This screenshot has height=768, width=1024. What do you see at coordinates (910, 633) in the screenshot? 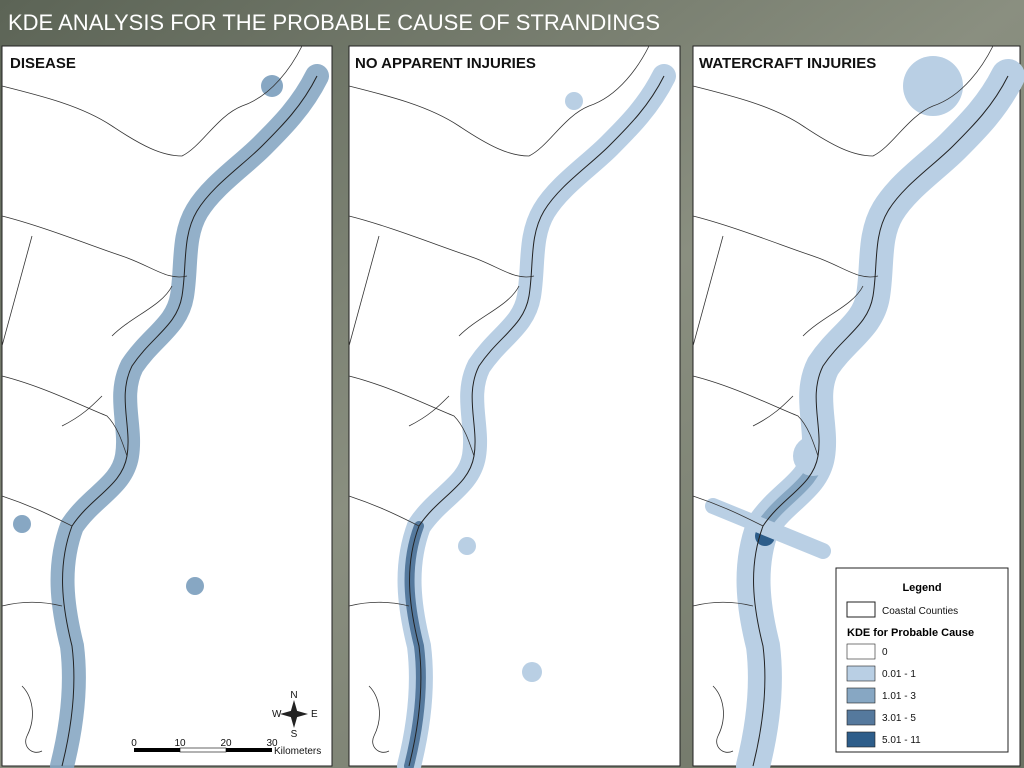
I see `legend-subtitle: KDE for Probable Cause` at bounding box center [910, 633].